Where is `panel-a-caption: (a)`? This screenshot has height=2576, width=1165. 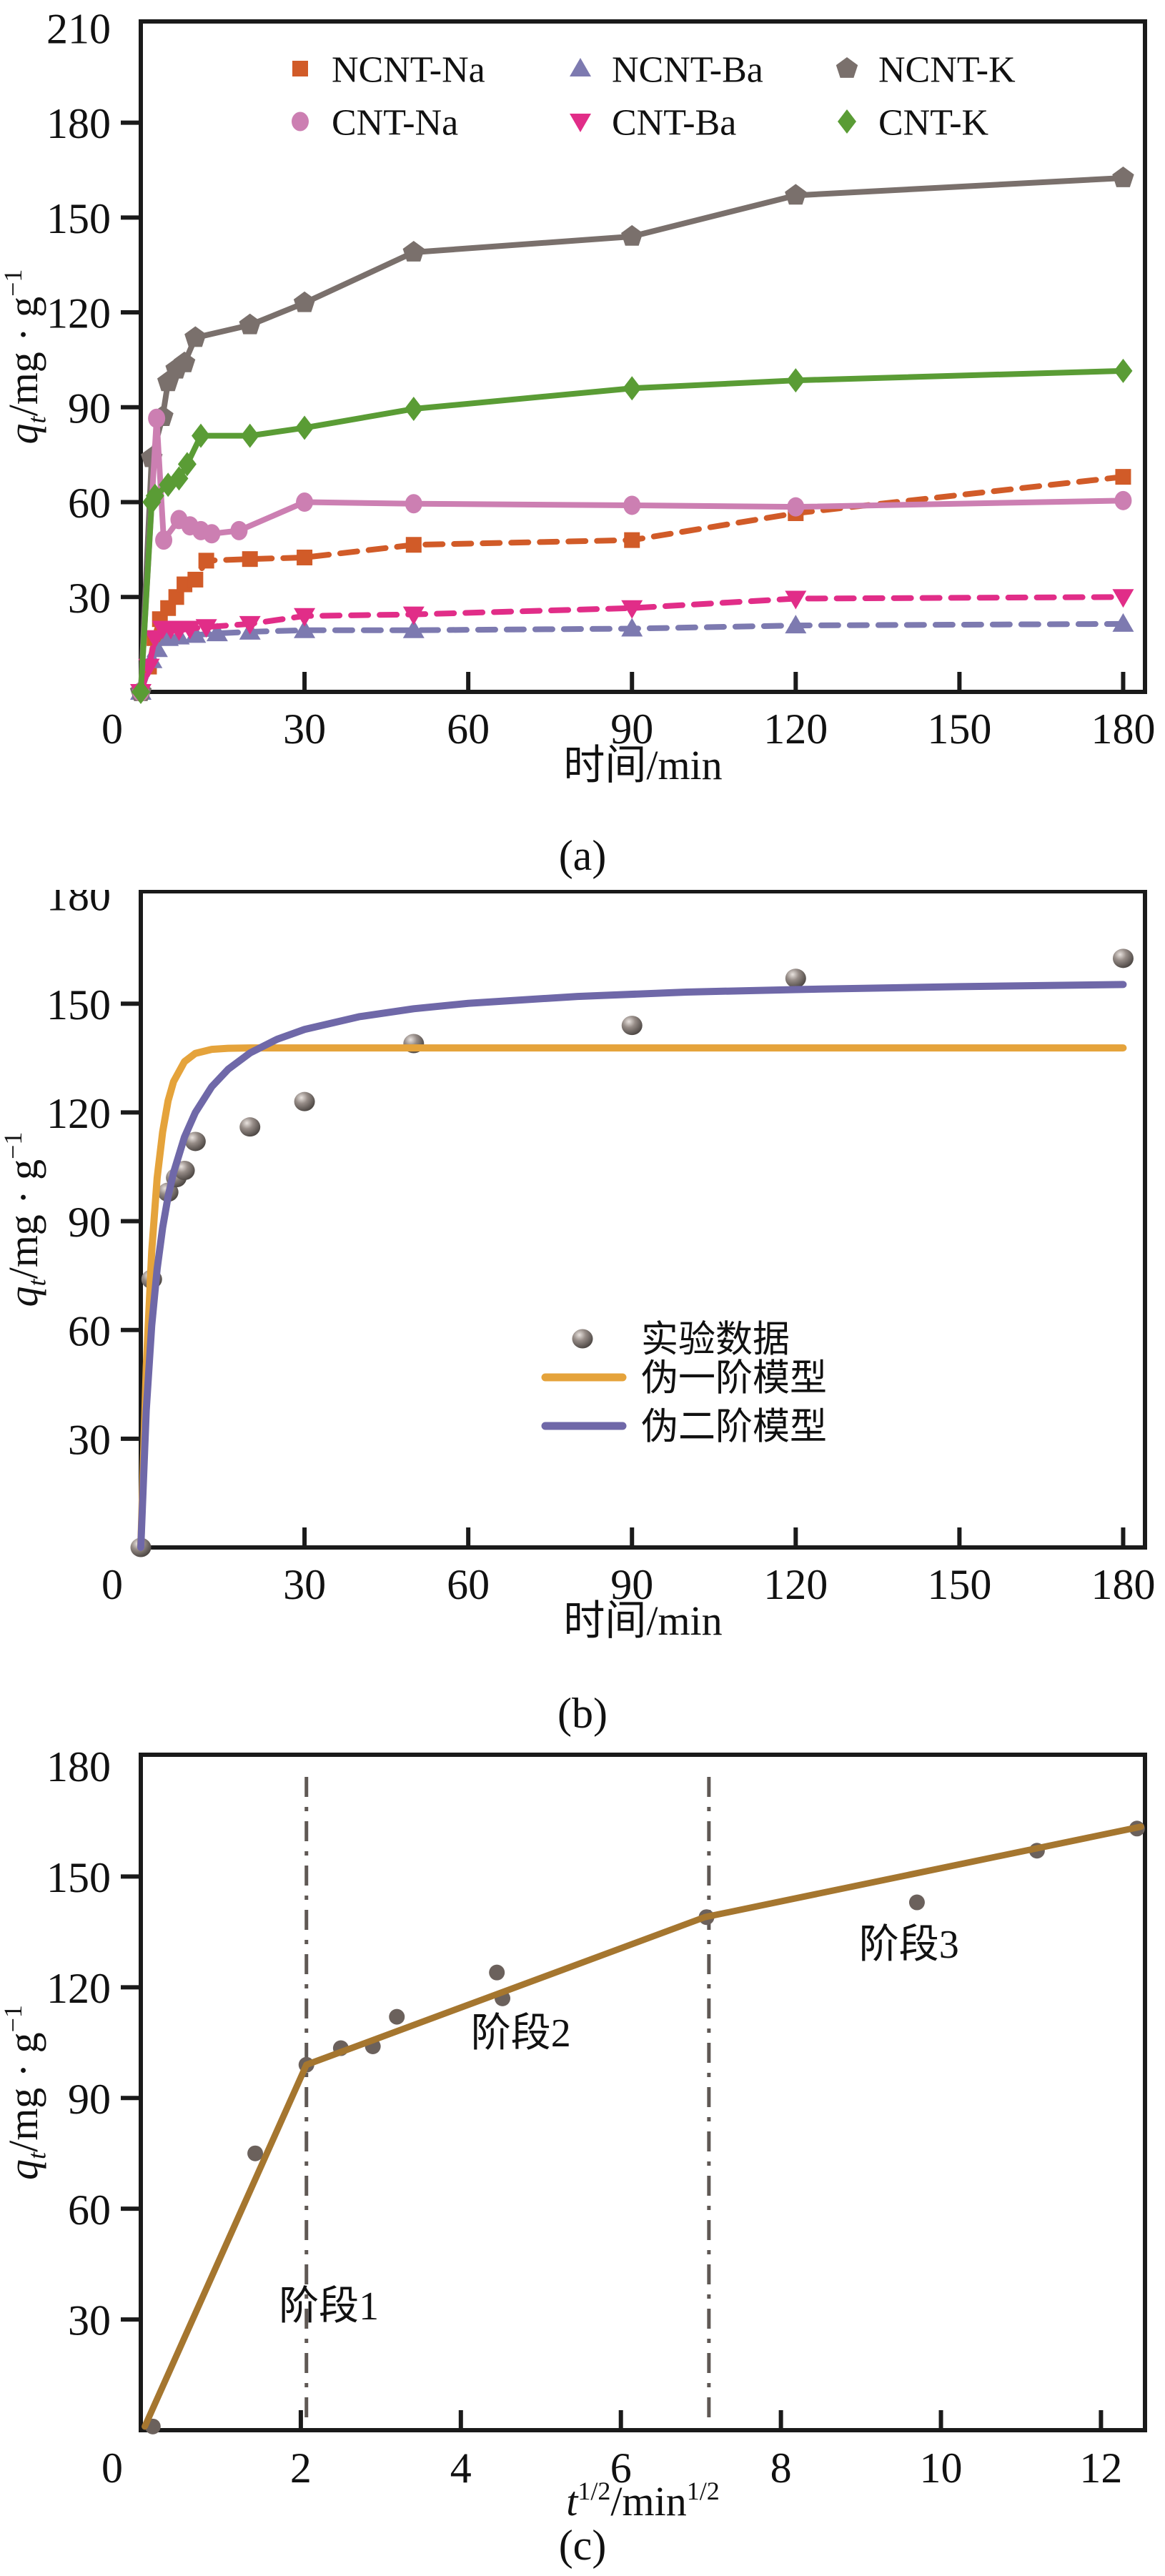
panel-a-caption: (a) is located at coordinates (582, 856).